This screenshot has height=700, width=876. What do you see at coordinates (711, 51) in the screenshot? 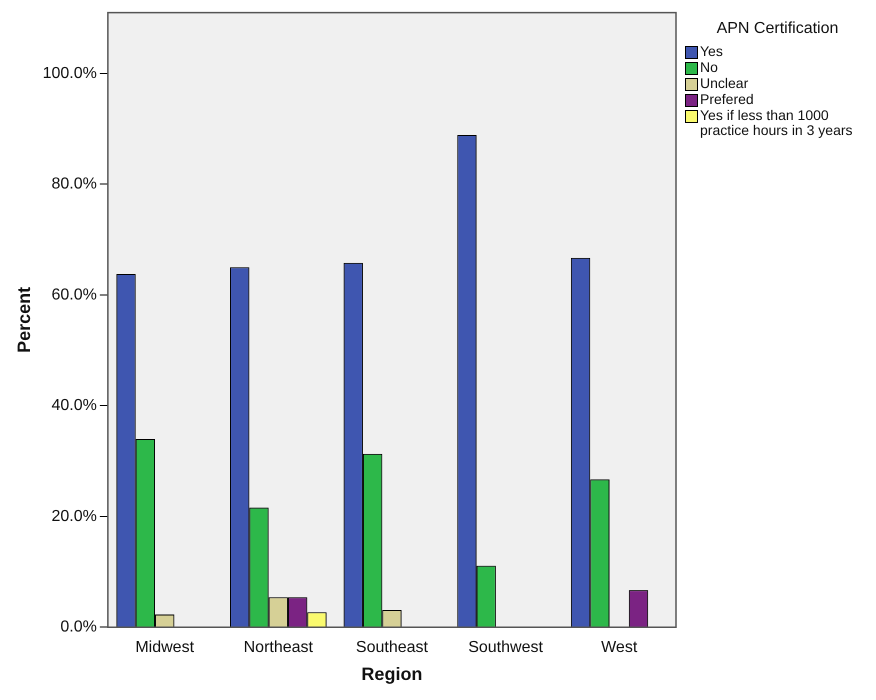
I see `legend-label: Yes` at bounding box center [711, 51].